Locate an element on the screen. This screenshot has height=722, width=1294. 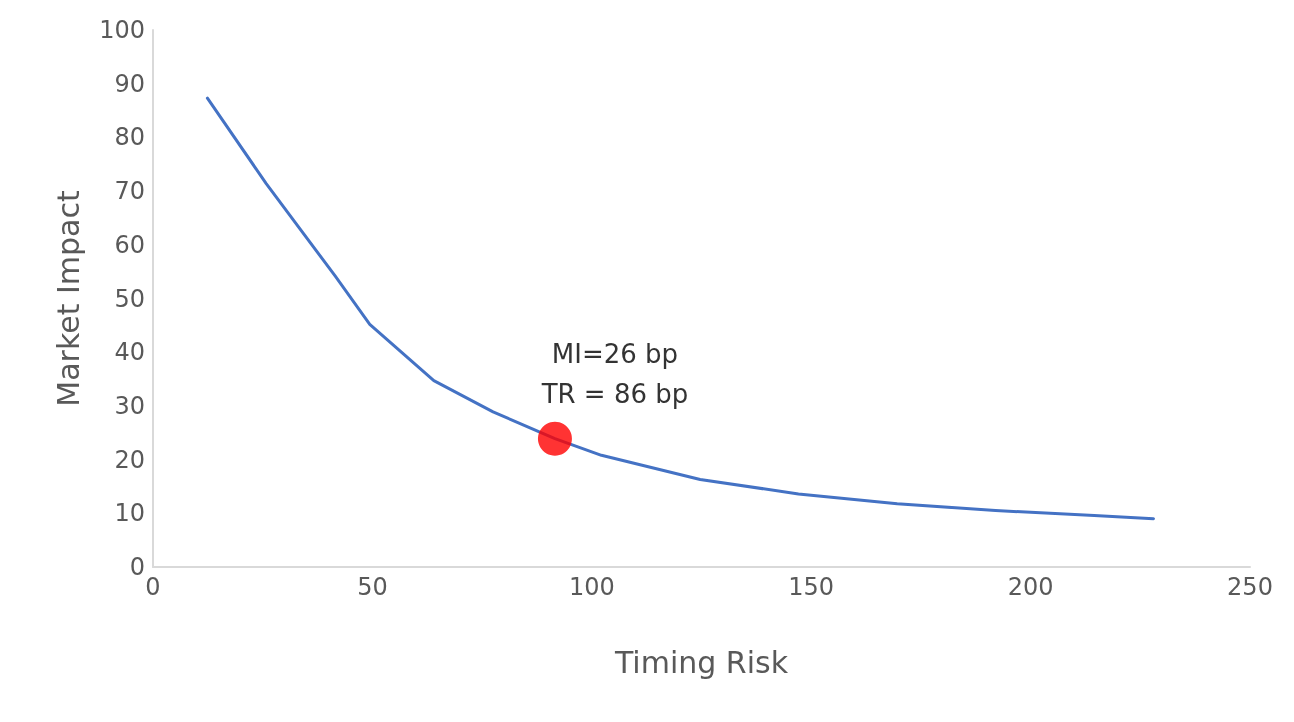
y-tick-label: 40 is located at coordinates (129, 352).